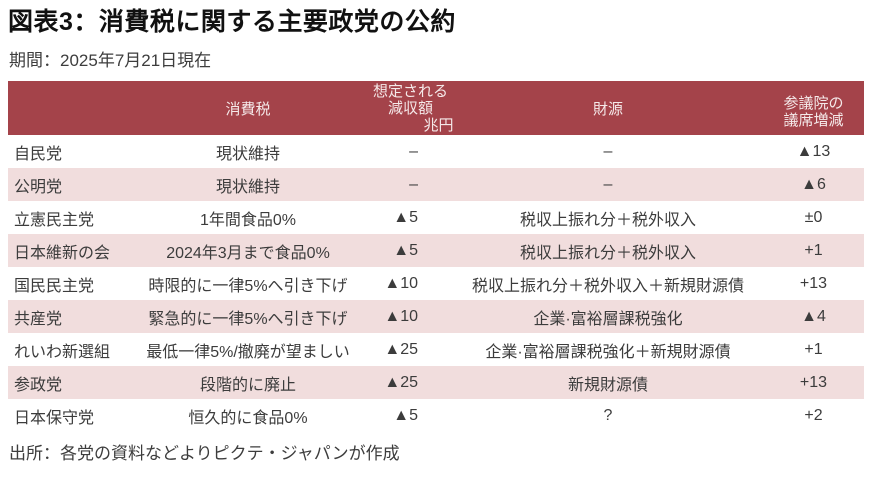  Describe the element at coordinates (54, 418) in the screenshot. I see `party-name: 日本保守党` at that location.